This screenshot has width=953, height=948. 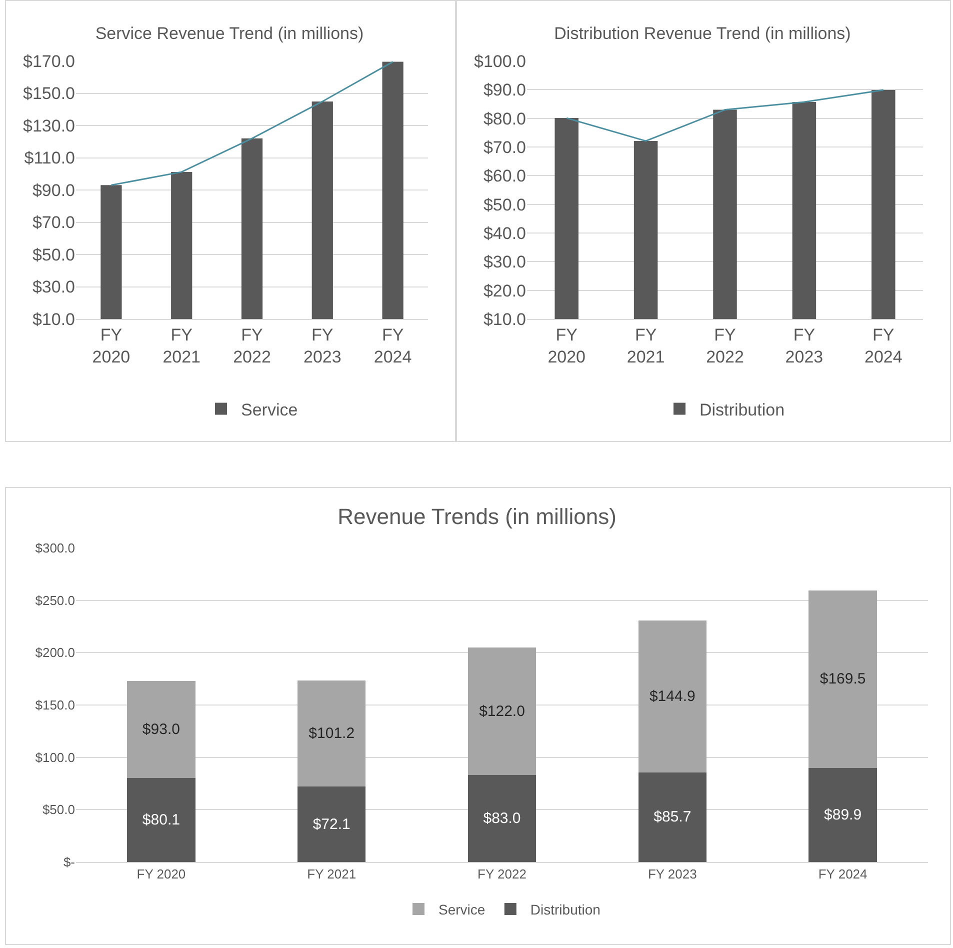 I want to click on chart-title: Distribution Revenue Trend (in millions), so click(x=702, y=34).